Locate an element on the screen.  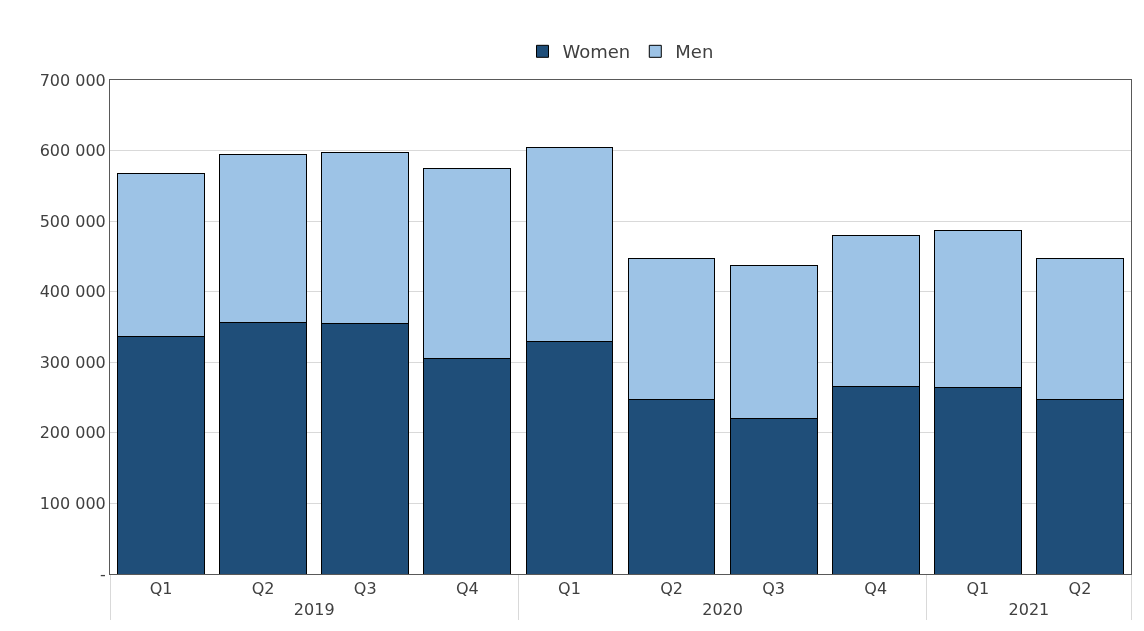
y-tick-label: 500 000 is located at coordinates (72, 221).